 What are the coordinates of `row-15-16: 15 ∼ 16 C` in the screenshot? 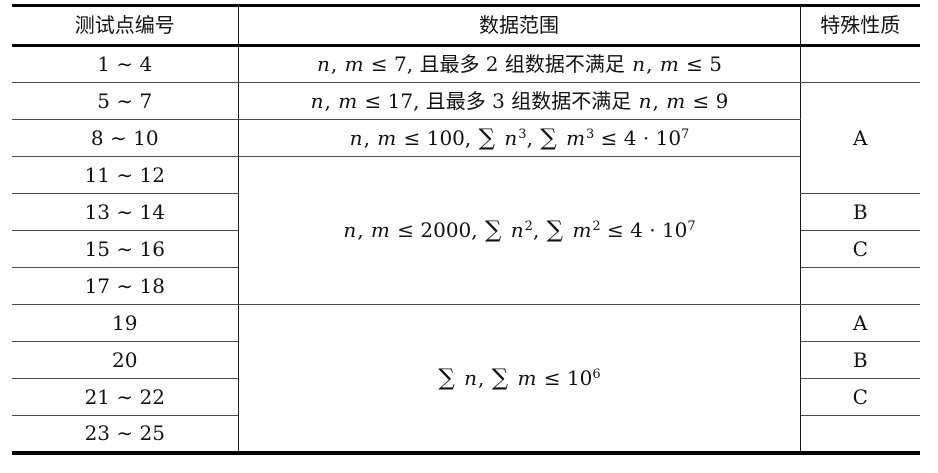 It's located at (466, 249).